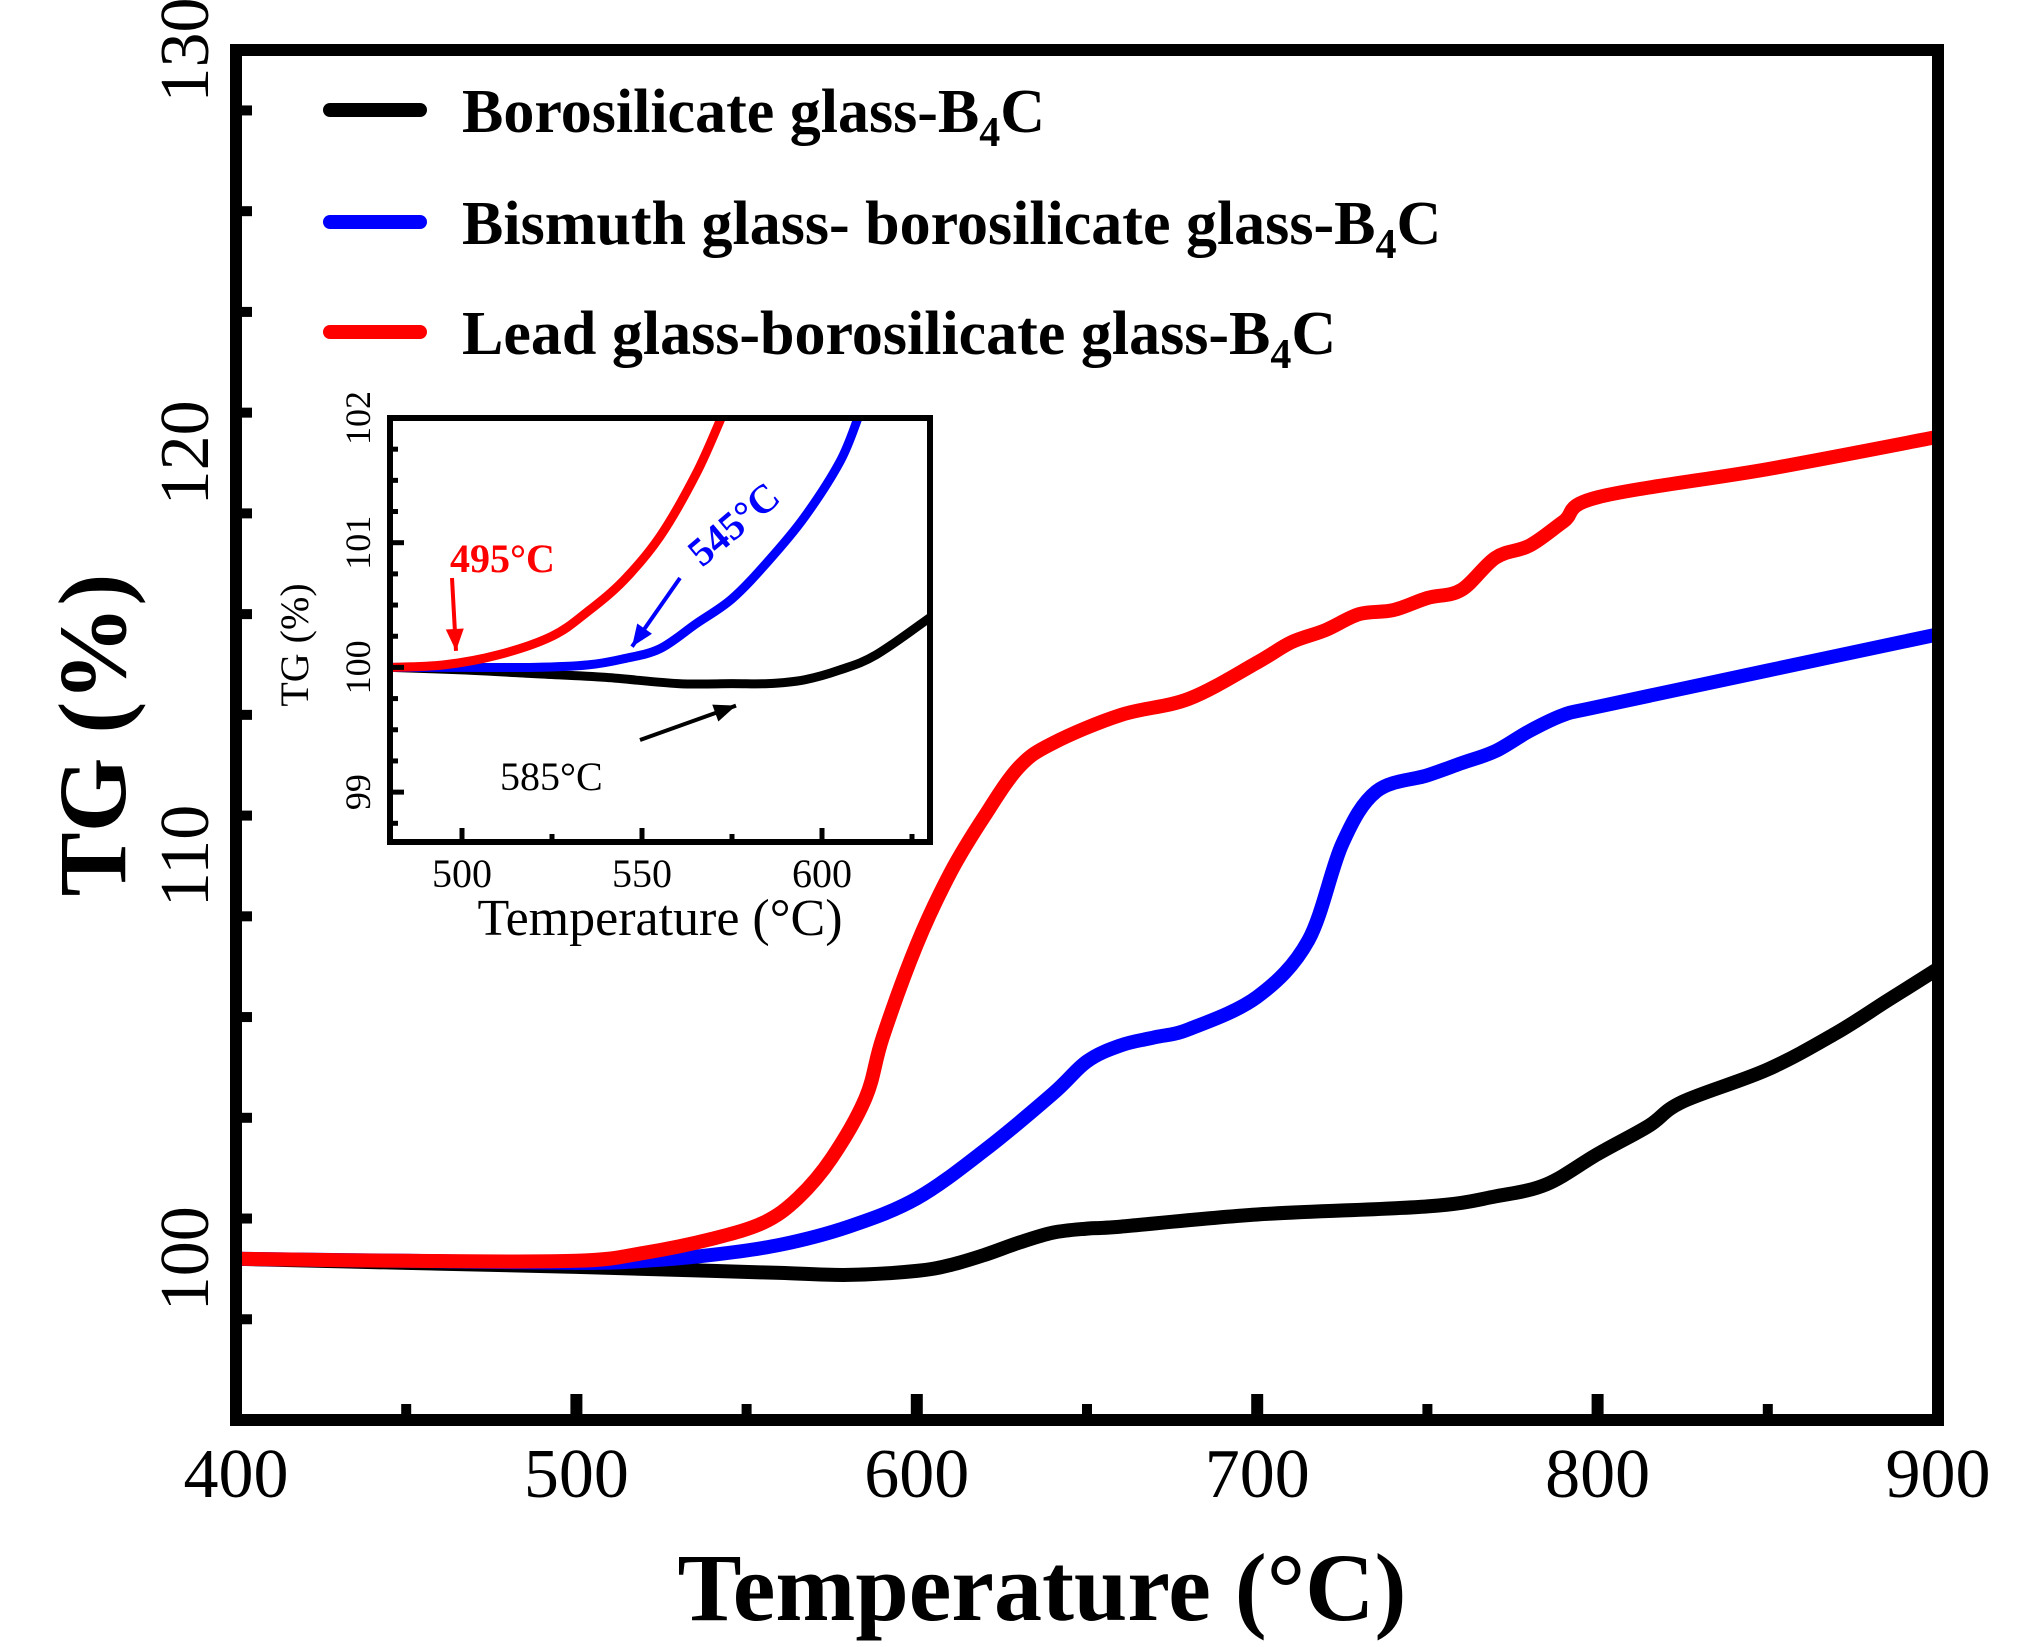  Describe the element at coordinates (358, 543) in the screenshot. I see `inset-y-tick-label: 101` at that location.